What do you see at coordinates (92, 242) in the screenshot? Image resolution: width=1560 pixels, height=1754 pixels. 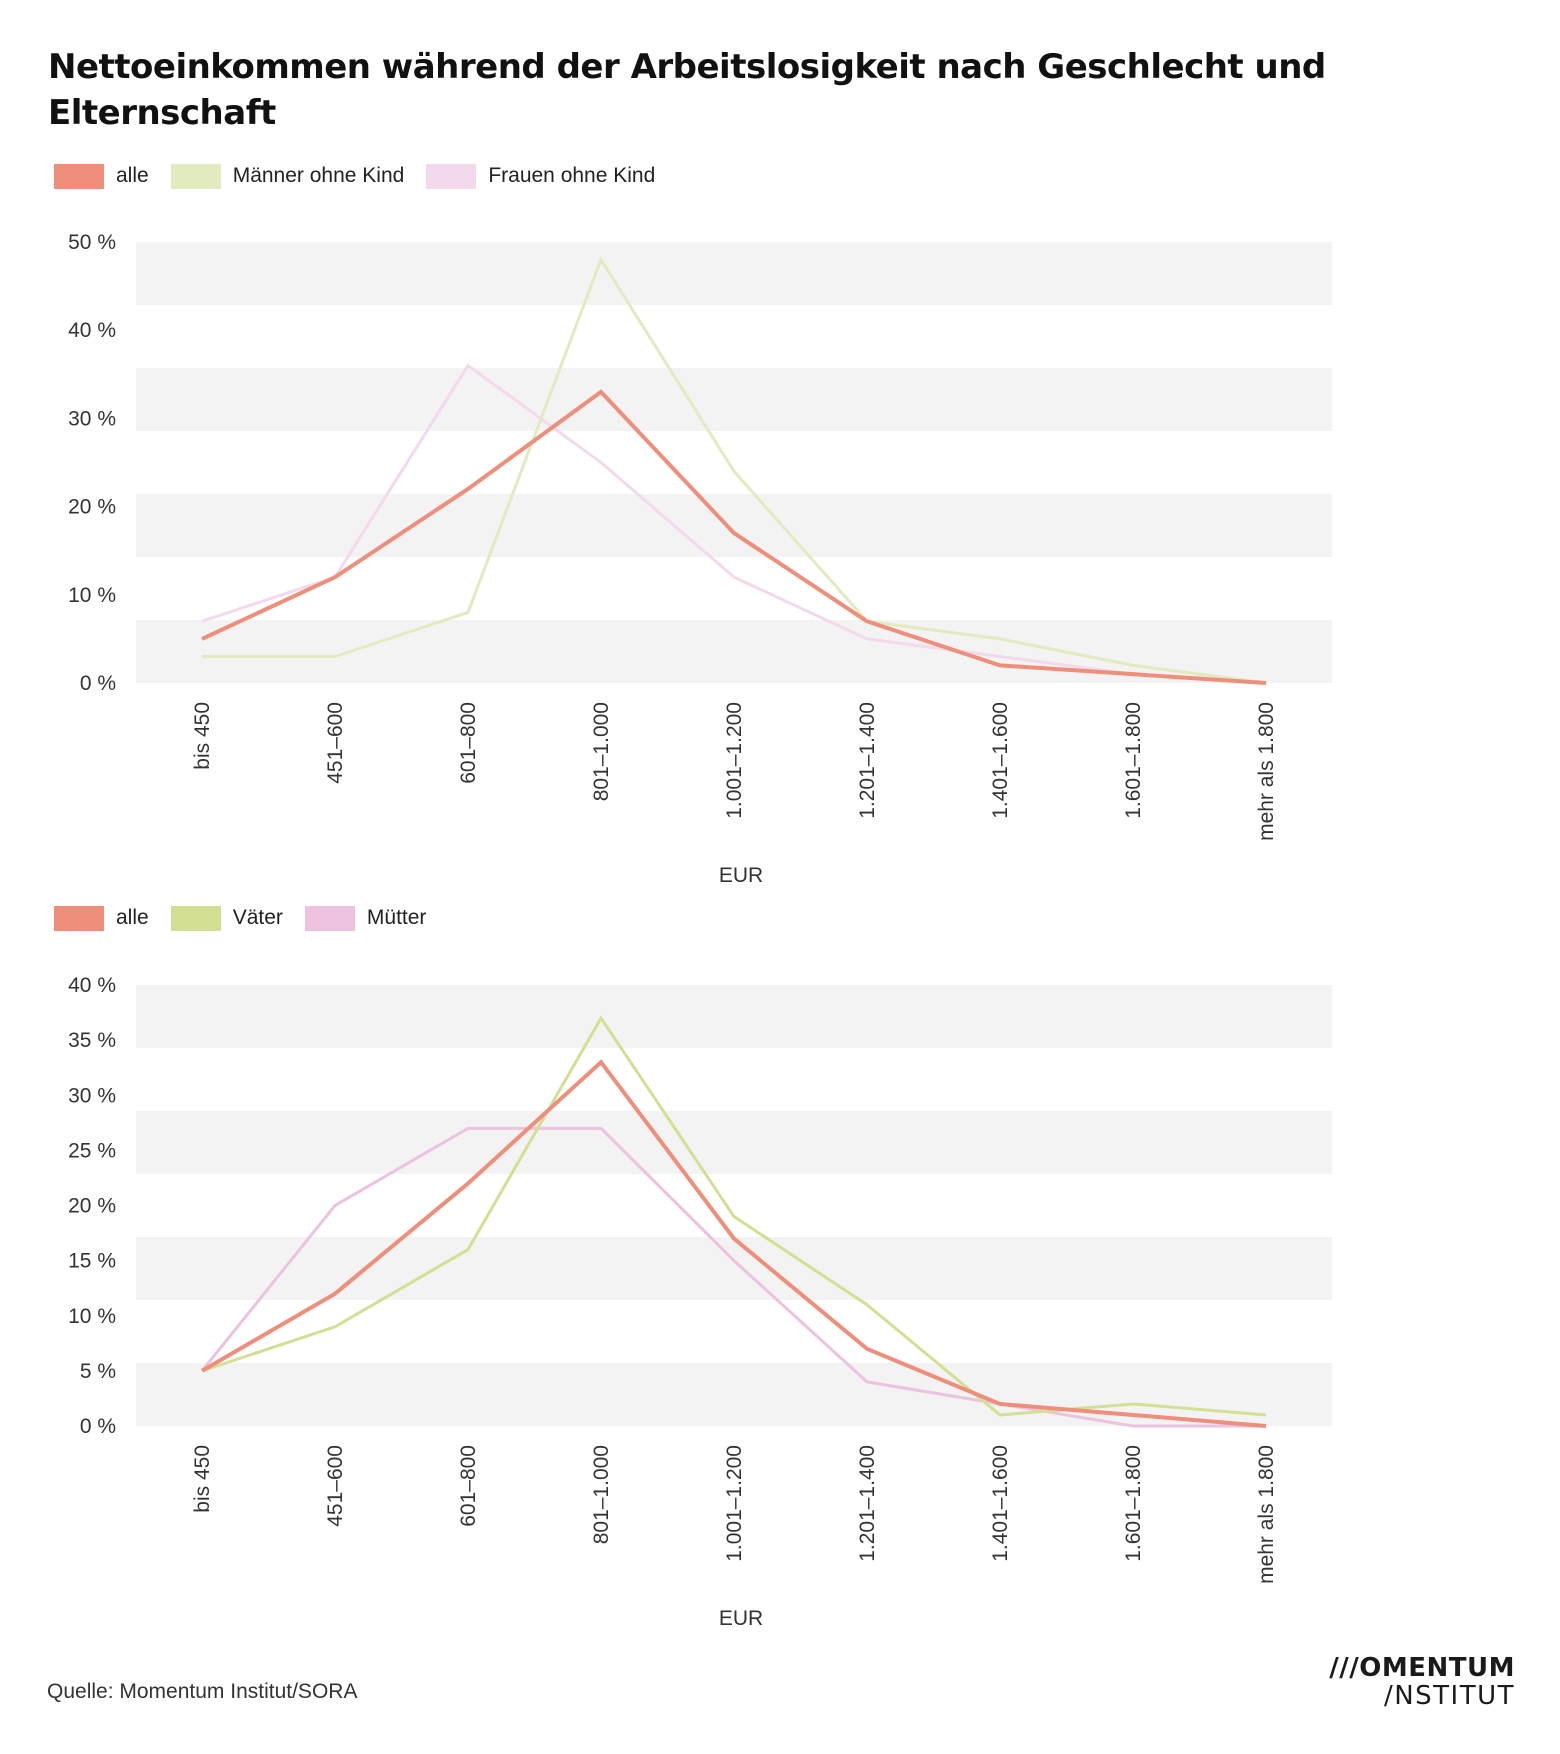 I see `y-tick-label: 50 %` at bounding box center [92, 242].